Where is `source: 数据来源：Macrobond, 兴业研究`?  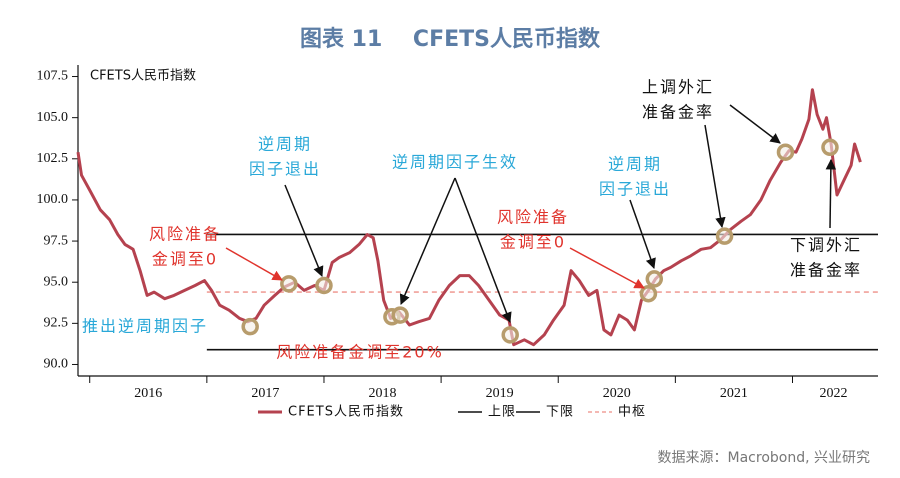 source: 数据来源：Macrobond, 兴业研究 is located at coordinates (764, 458).